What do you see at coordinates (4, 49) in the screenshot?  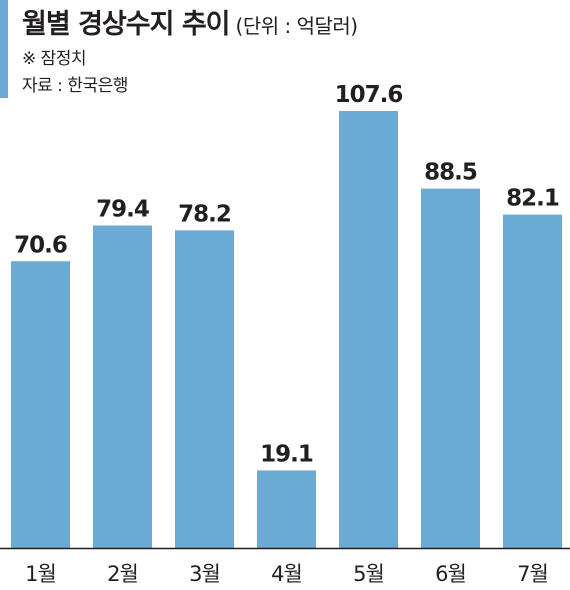 I see `title-accent-bar` at bounding box center [4, 49].